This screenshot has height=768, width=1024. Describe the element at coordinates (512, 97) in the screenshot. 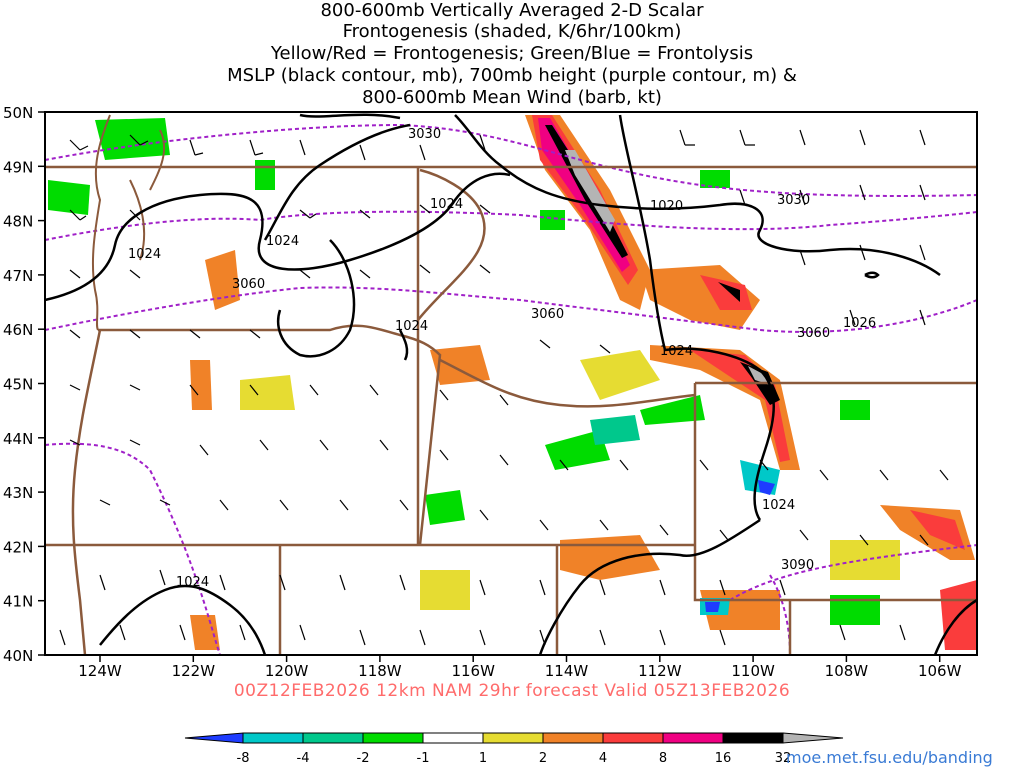

I see `title-line-5: 800-600mb Mean Wind (barb, kt)` at that location.